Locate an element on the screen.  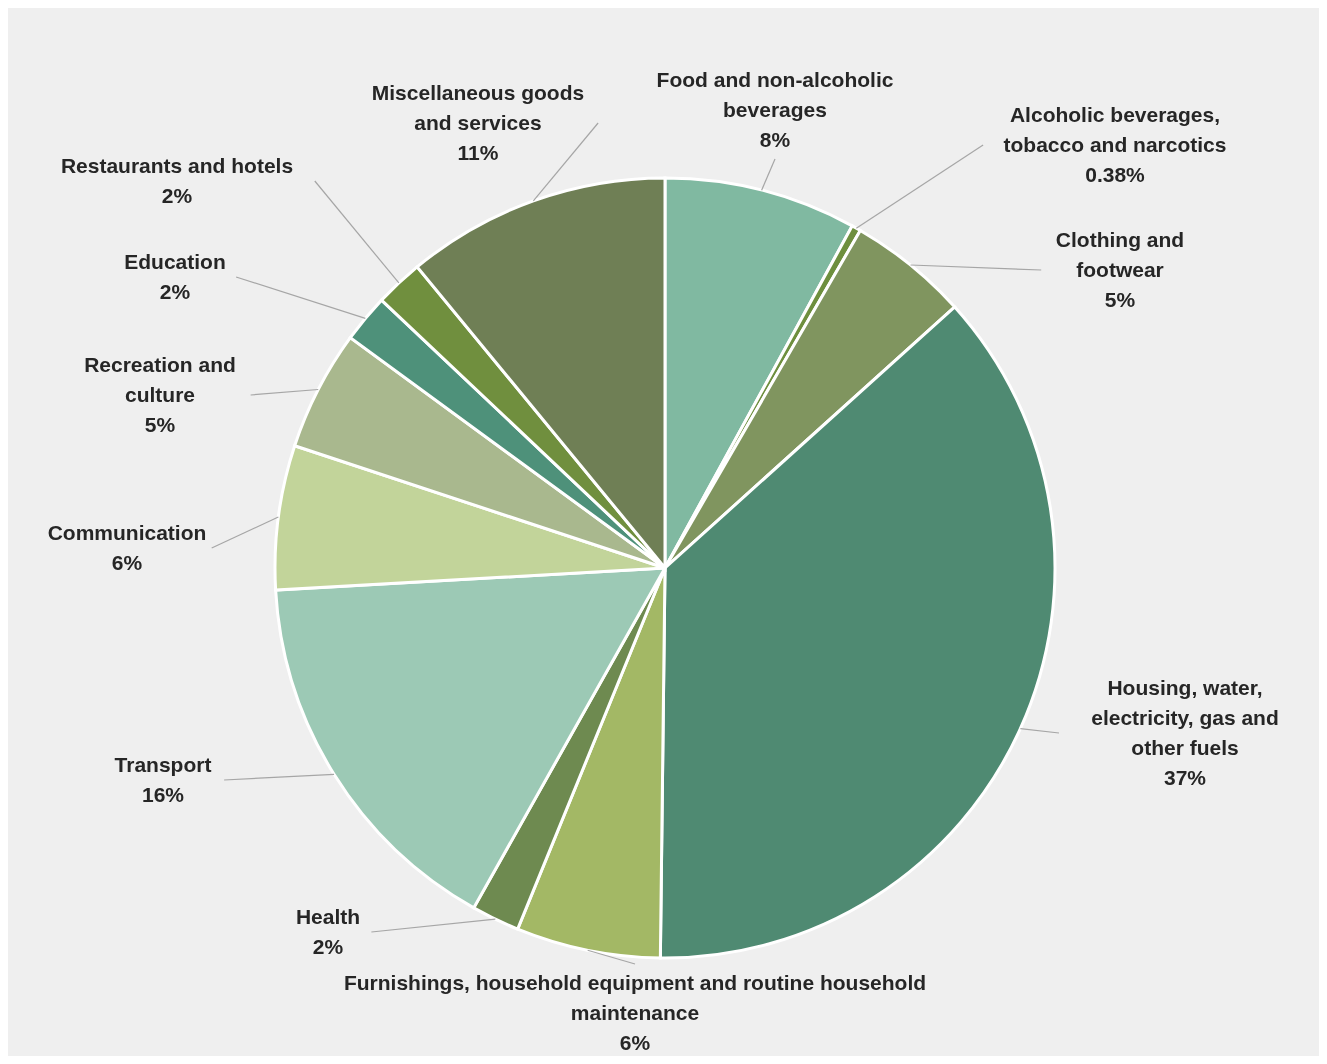
slice-label: Health is located at coordinates (328, 916).